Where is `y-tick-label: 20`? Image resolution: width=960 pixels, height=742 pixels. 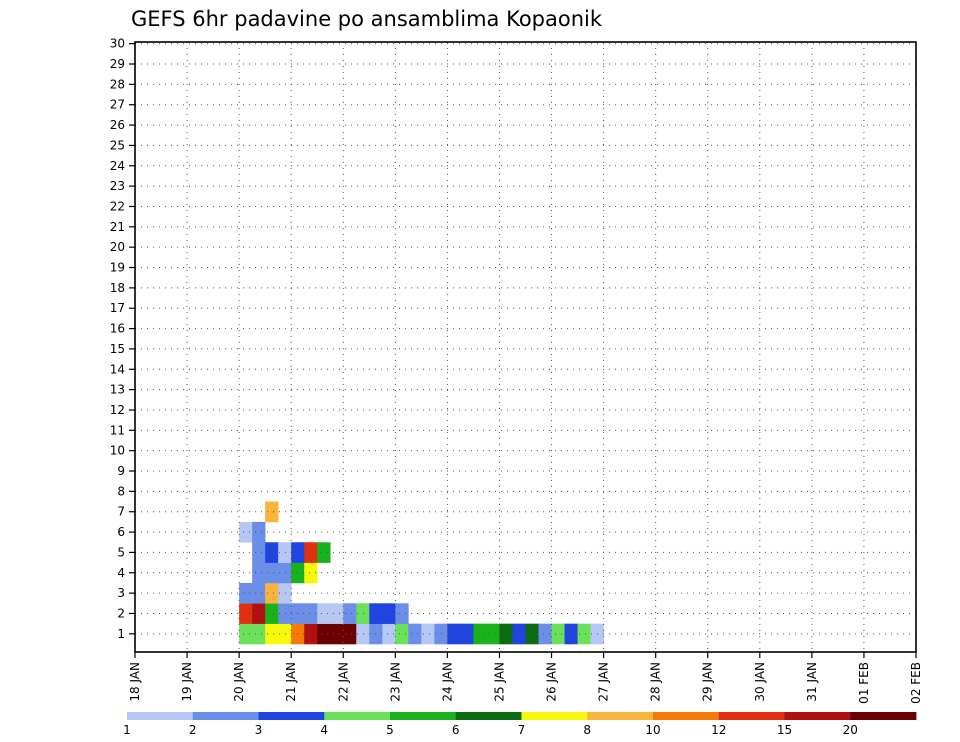 y-tick-label: 20 is located at coordinates (117, 247).